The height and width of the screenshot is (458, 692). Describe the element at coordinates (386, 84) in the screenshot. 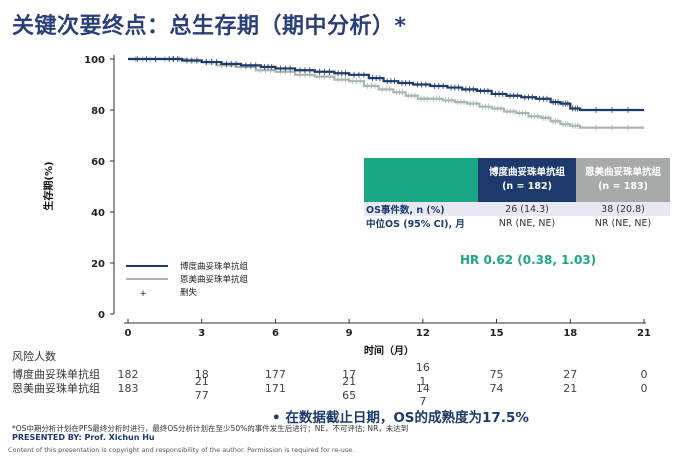

I see `curve-arm-a` at that location.